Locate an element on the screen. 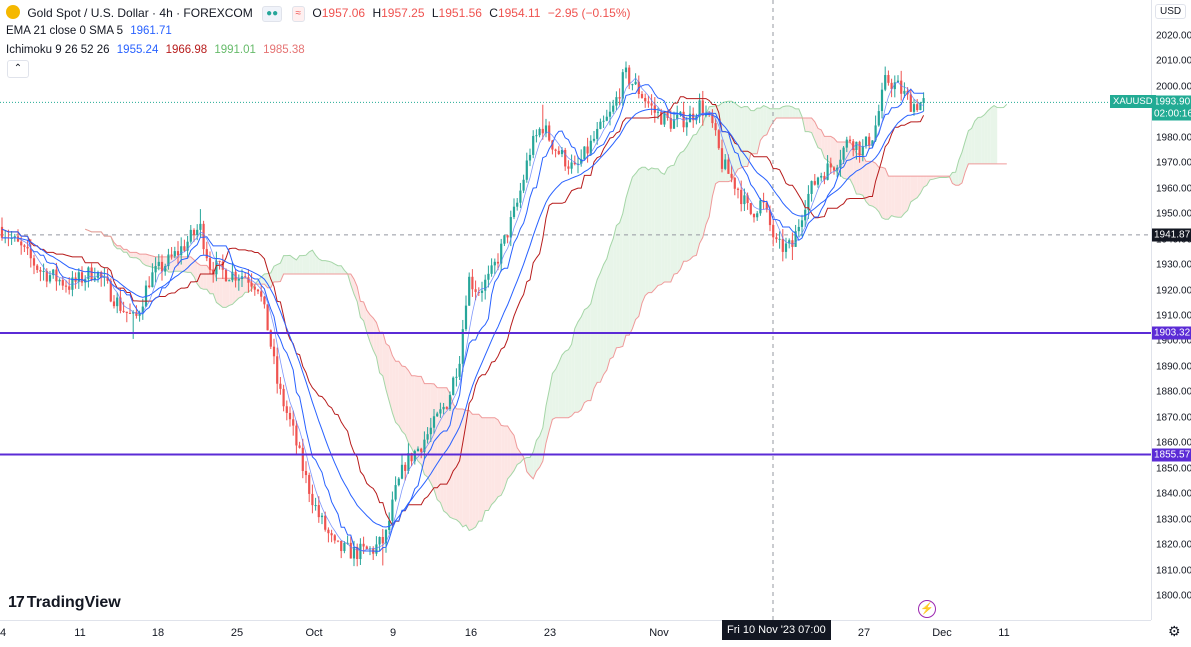 Image resolution: width=1191 pixels, height=647 pixels. approx-icon: ≈ is located at coordinates (299, 14).